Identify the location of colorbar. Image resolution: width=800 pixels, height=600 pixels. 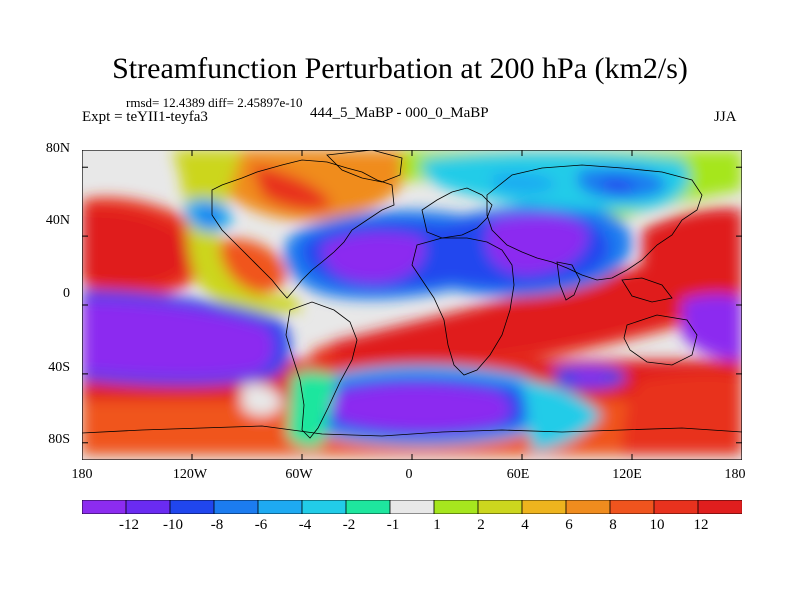
(412, 507).